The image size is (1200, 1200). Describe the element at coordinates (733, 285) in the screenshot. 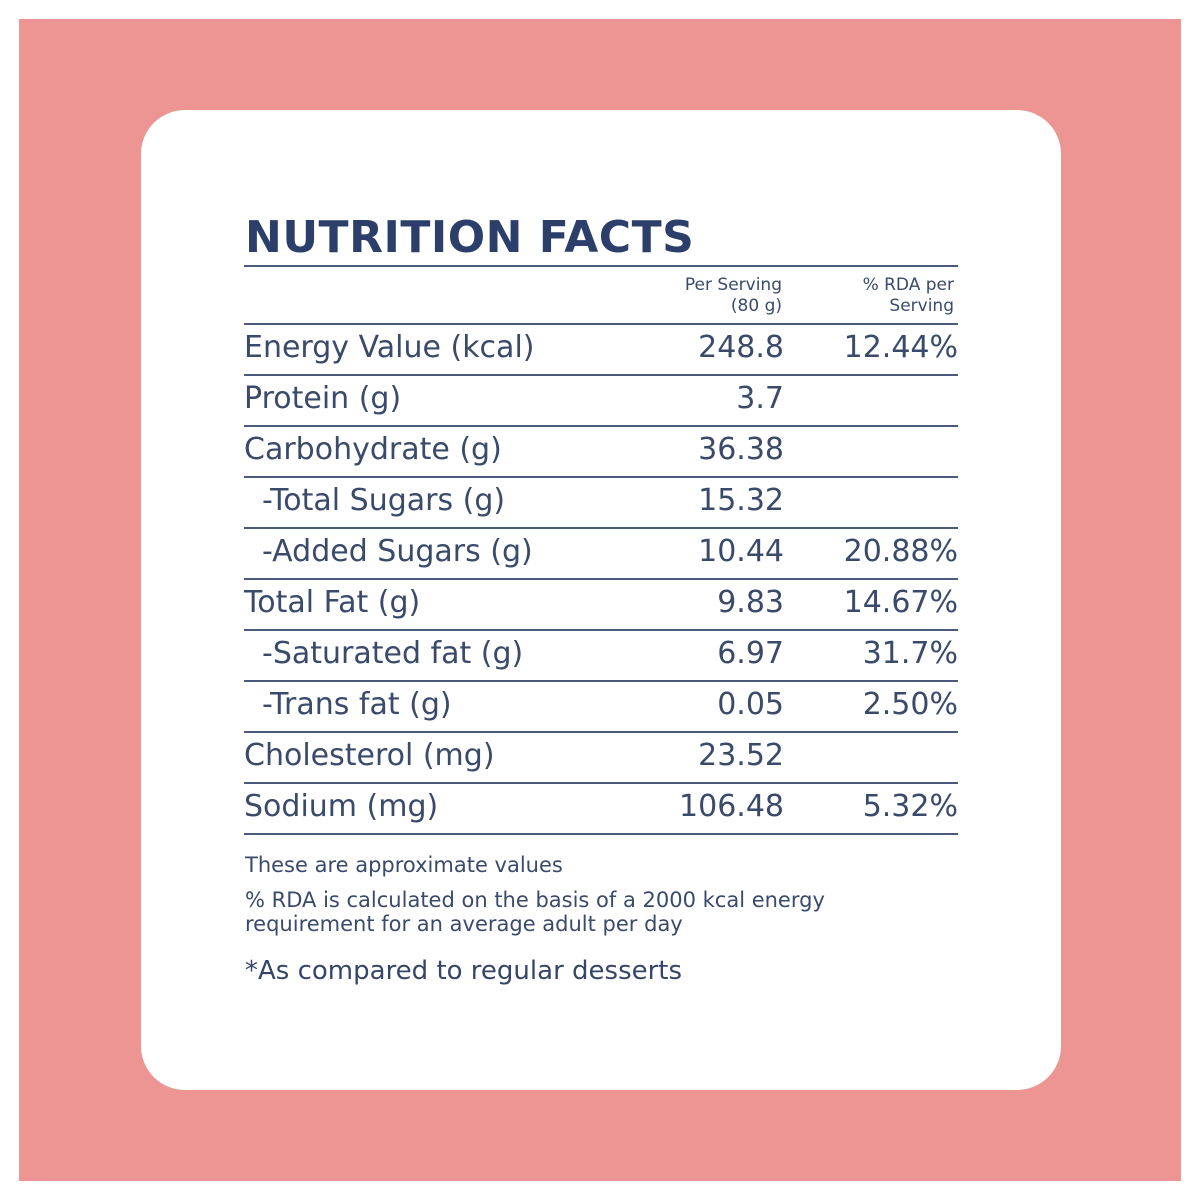

I see `per-serving-header-line1: Per Serving` at that location.